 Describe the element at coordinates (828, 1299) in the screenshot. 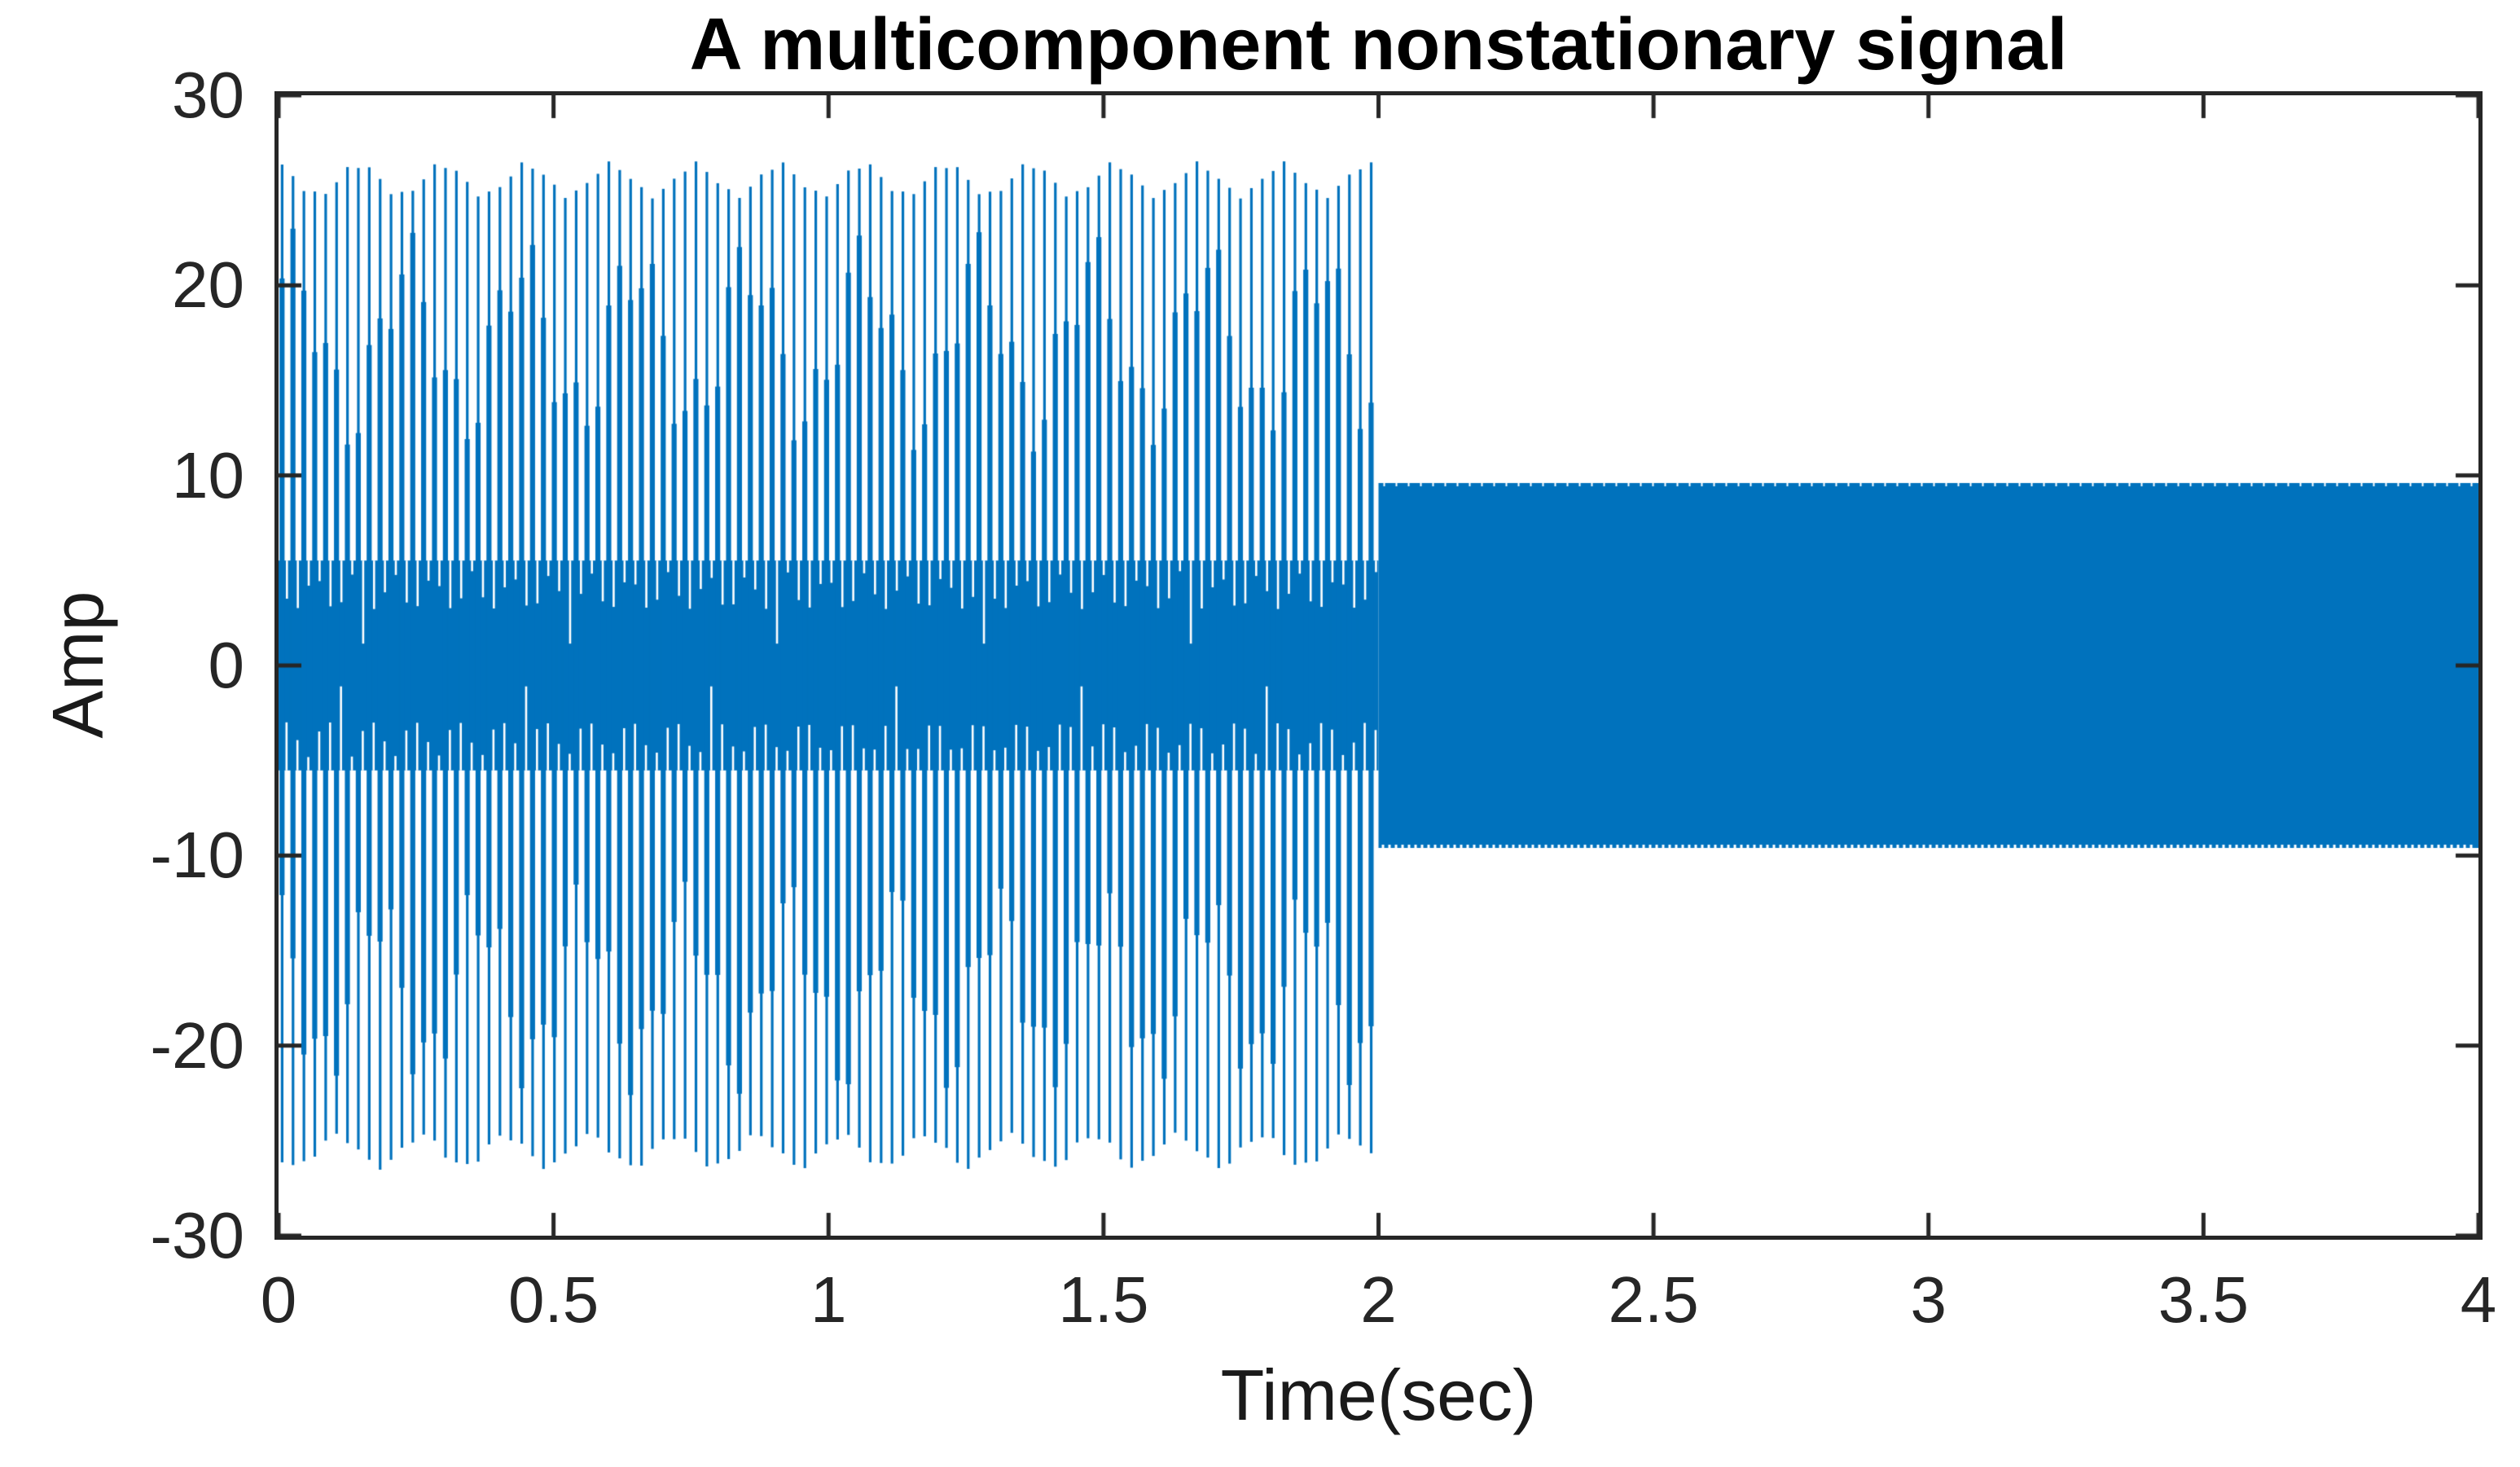

I see `x-tick-label: 1` at that location.